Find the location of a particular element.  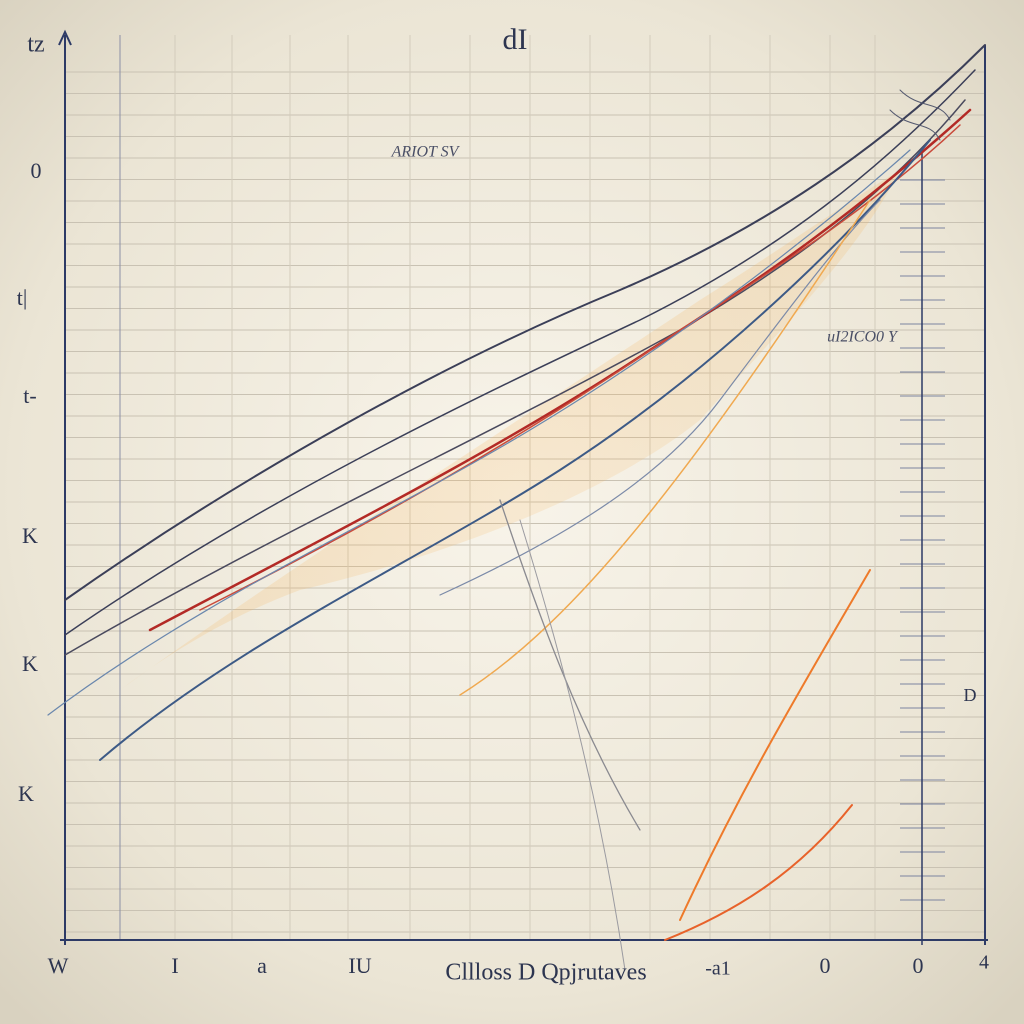

y-axis-label: t- is located at coordinates (29, 395).